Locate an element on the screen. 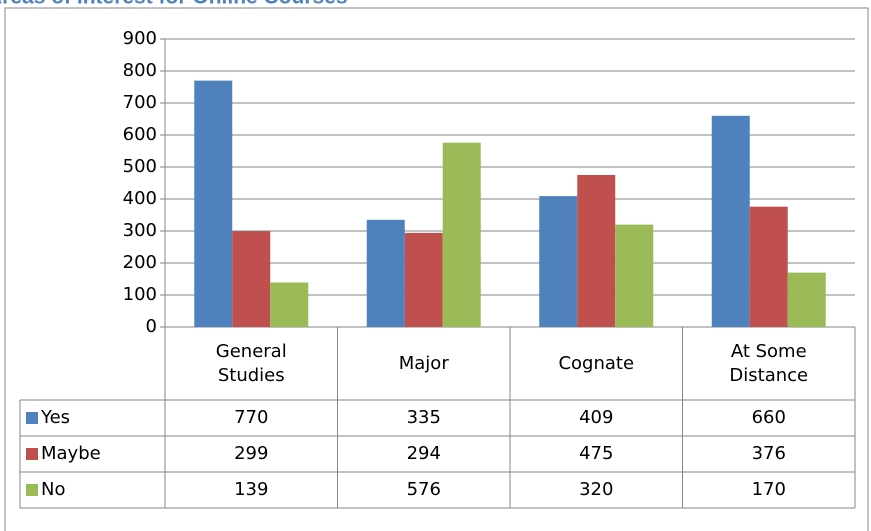  table-value: 660 is located at coordinates (769, 417).